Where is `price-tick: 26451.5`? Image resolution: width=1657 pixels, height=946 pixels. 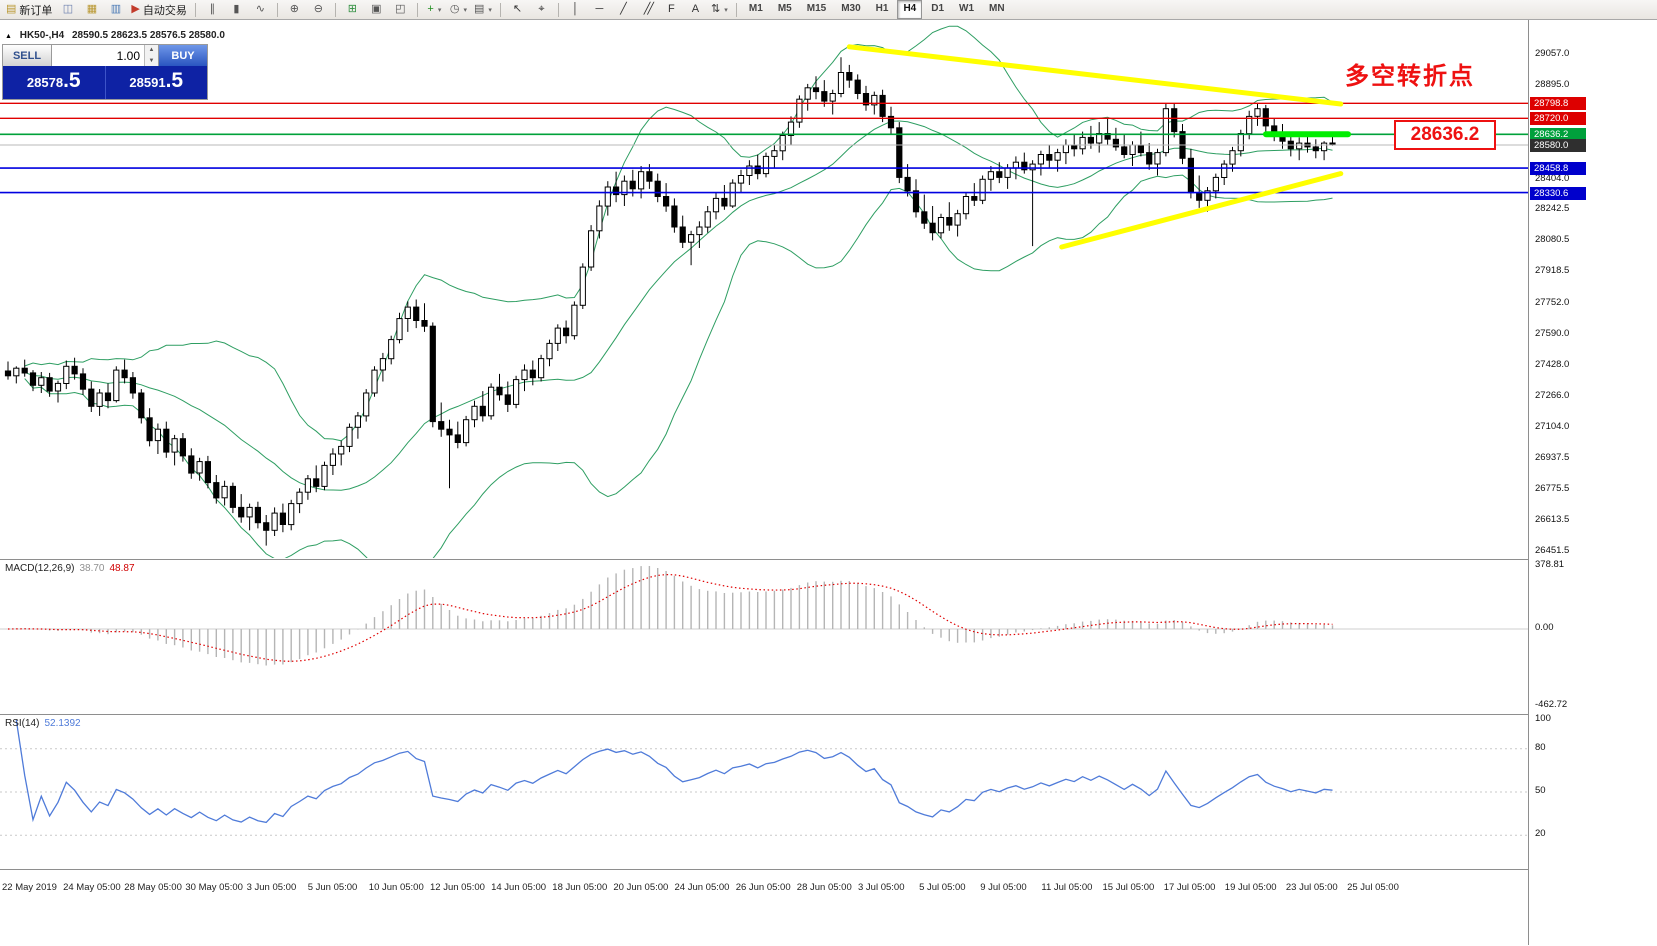
price-tick: 26451.5 is located at coordinates (1552, 550).